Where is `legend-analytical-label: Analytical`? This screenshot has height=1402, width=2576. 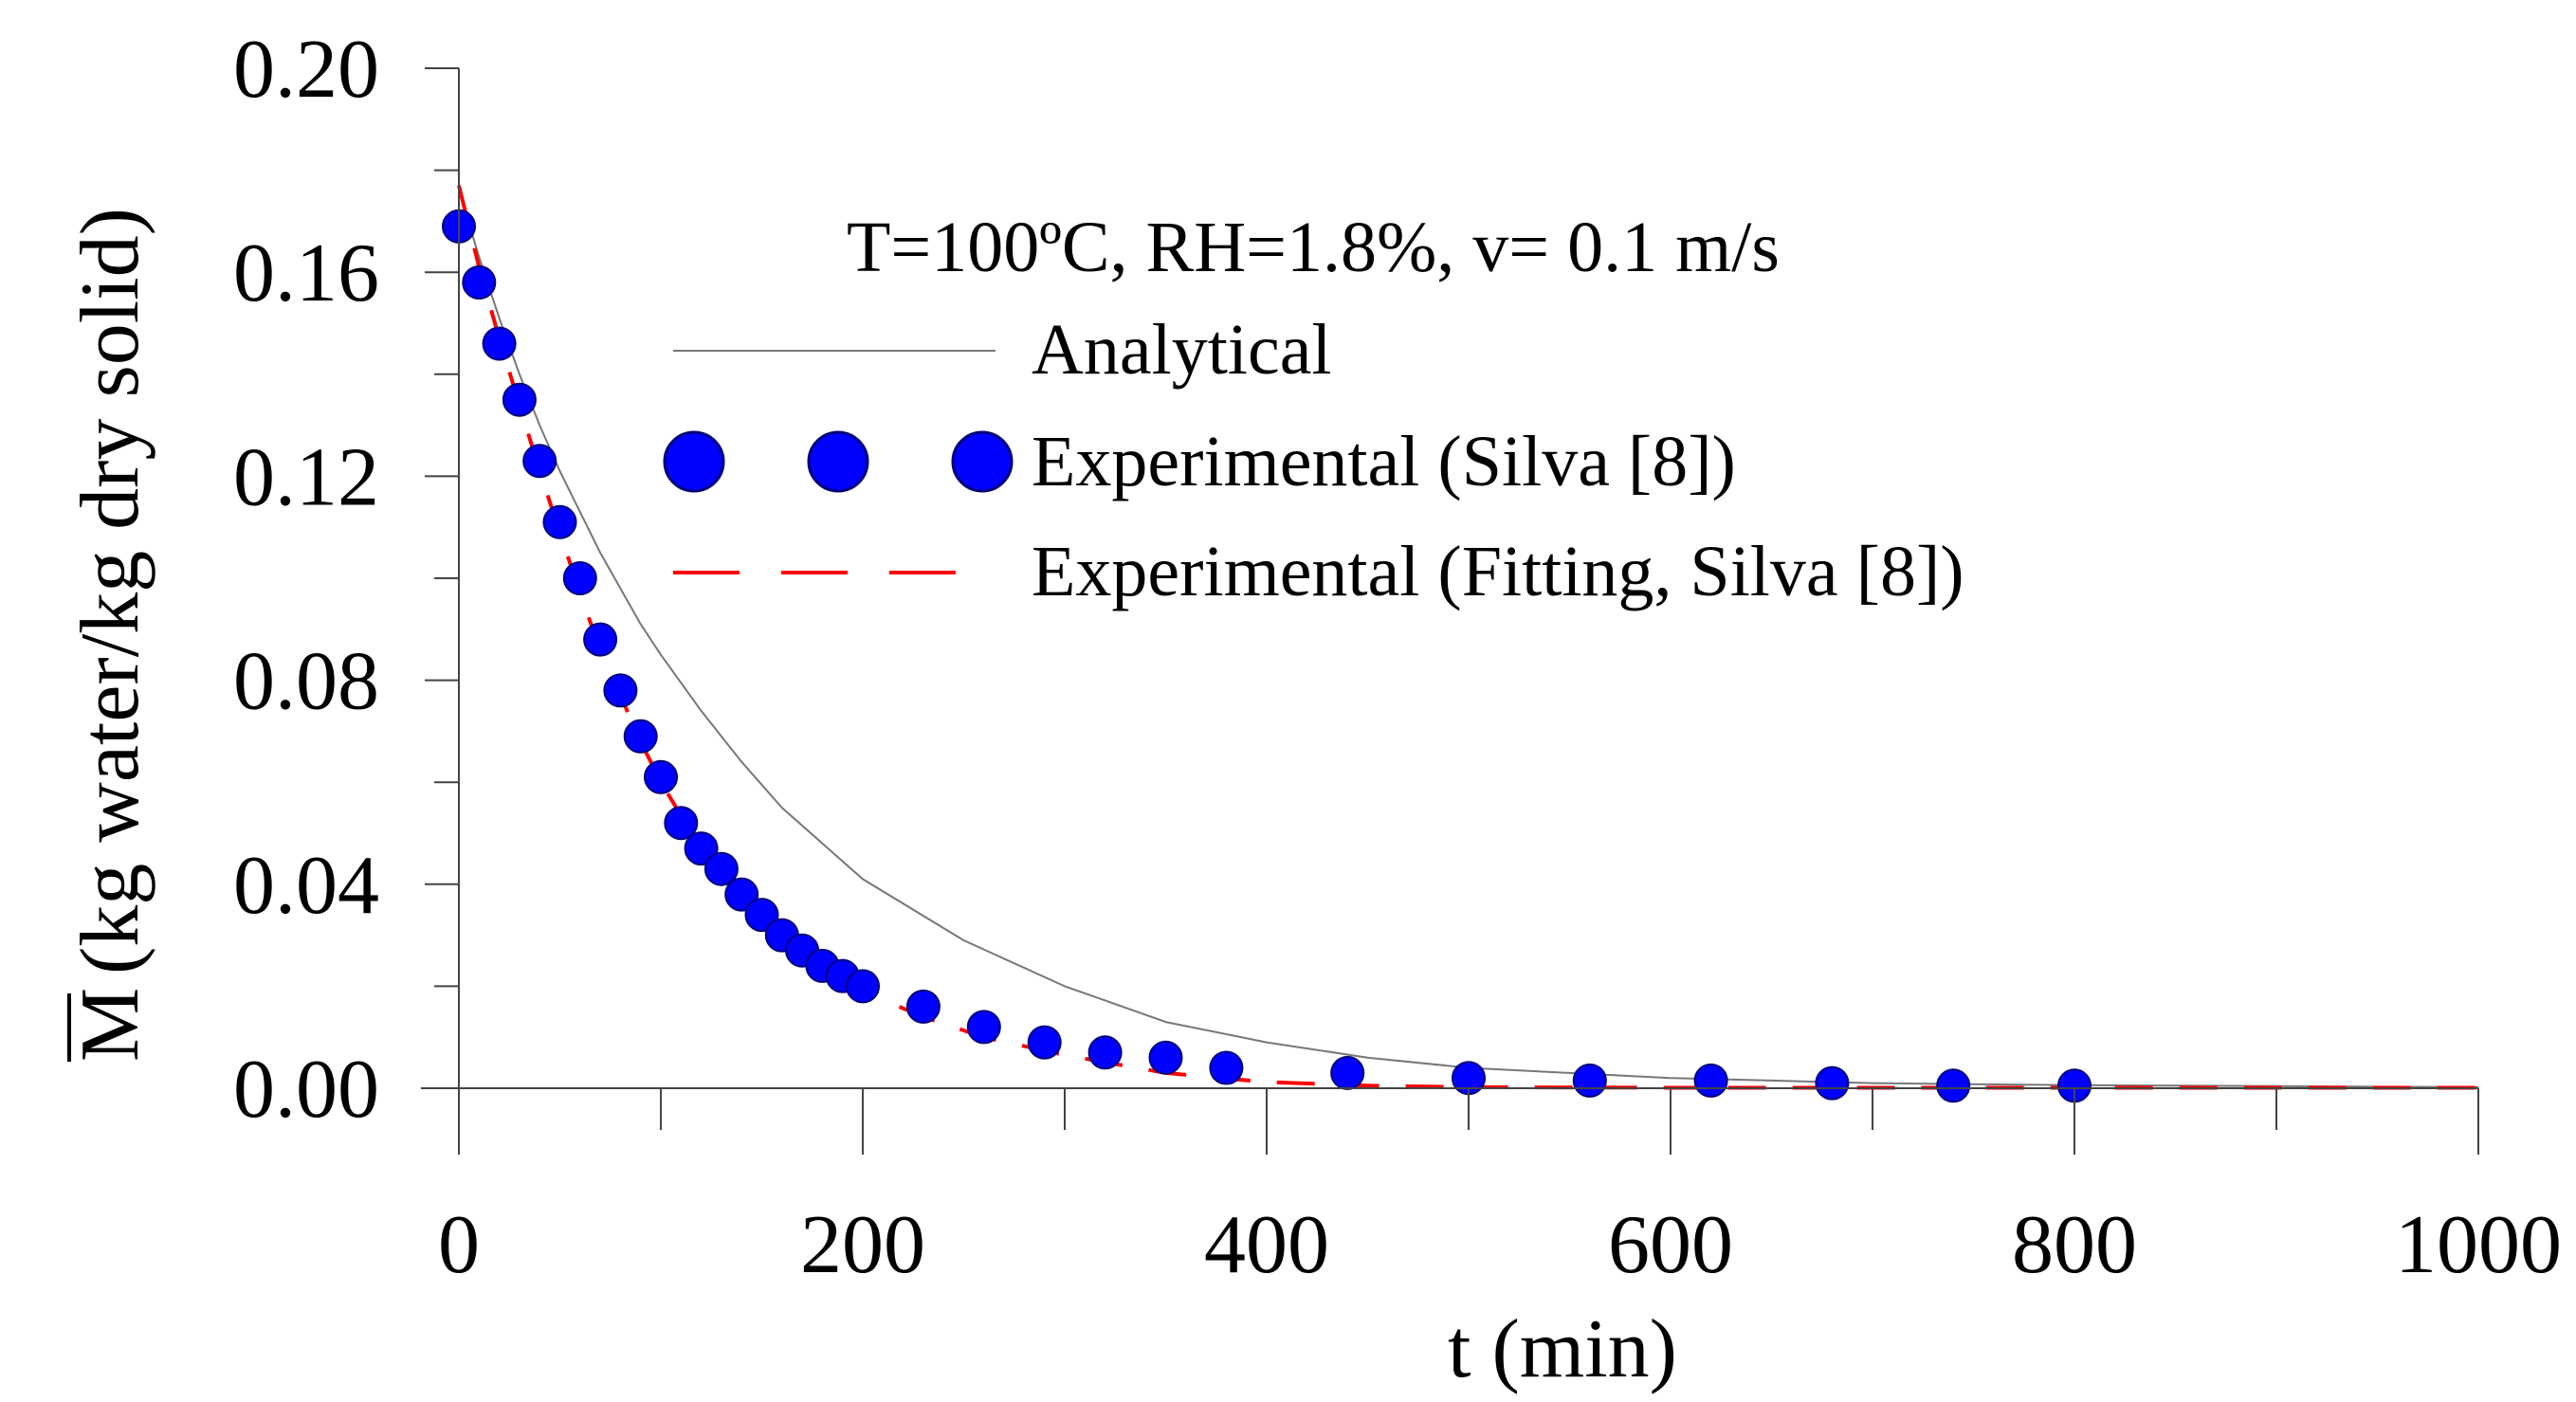 legend-analytical-label: Analytical is located at coordinates (1182, 350).